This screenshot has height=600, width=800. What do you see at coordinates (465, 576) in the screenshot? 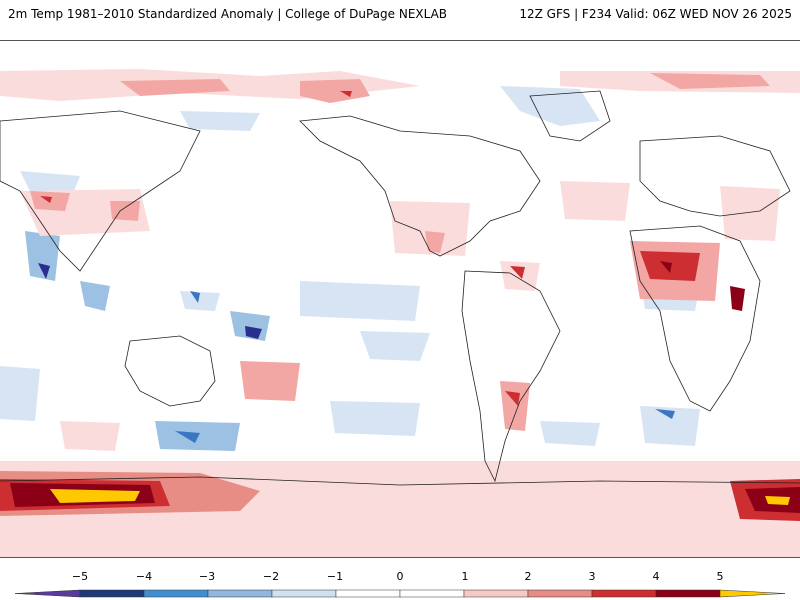
I see `tick-label: 1` at bounding box center [465, 576].